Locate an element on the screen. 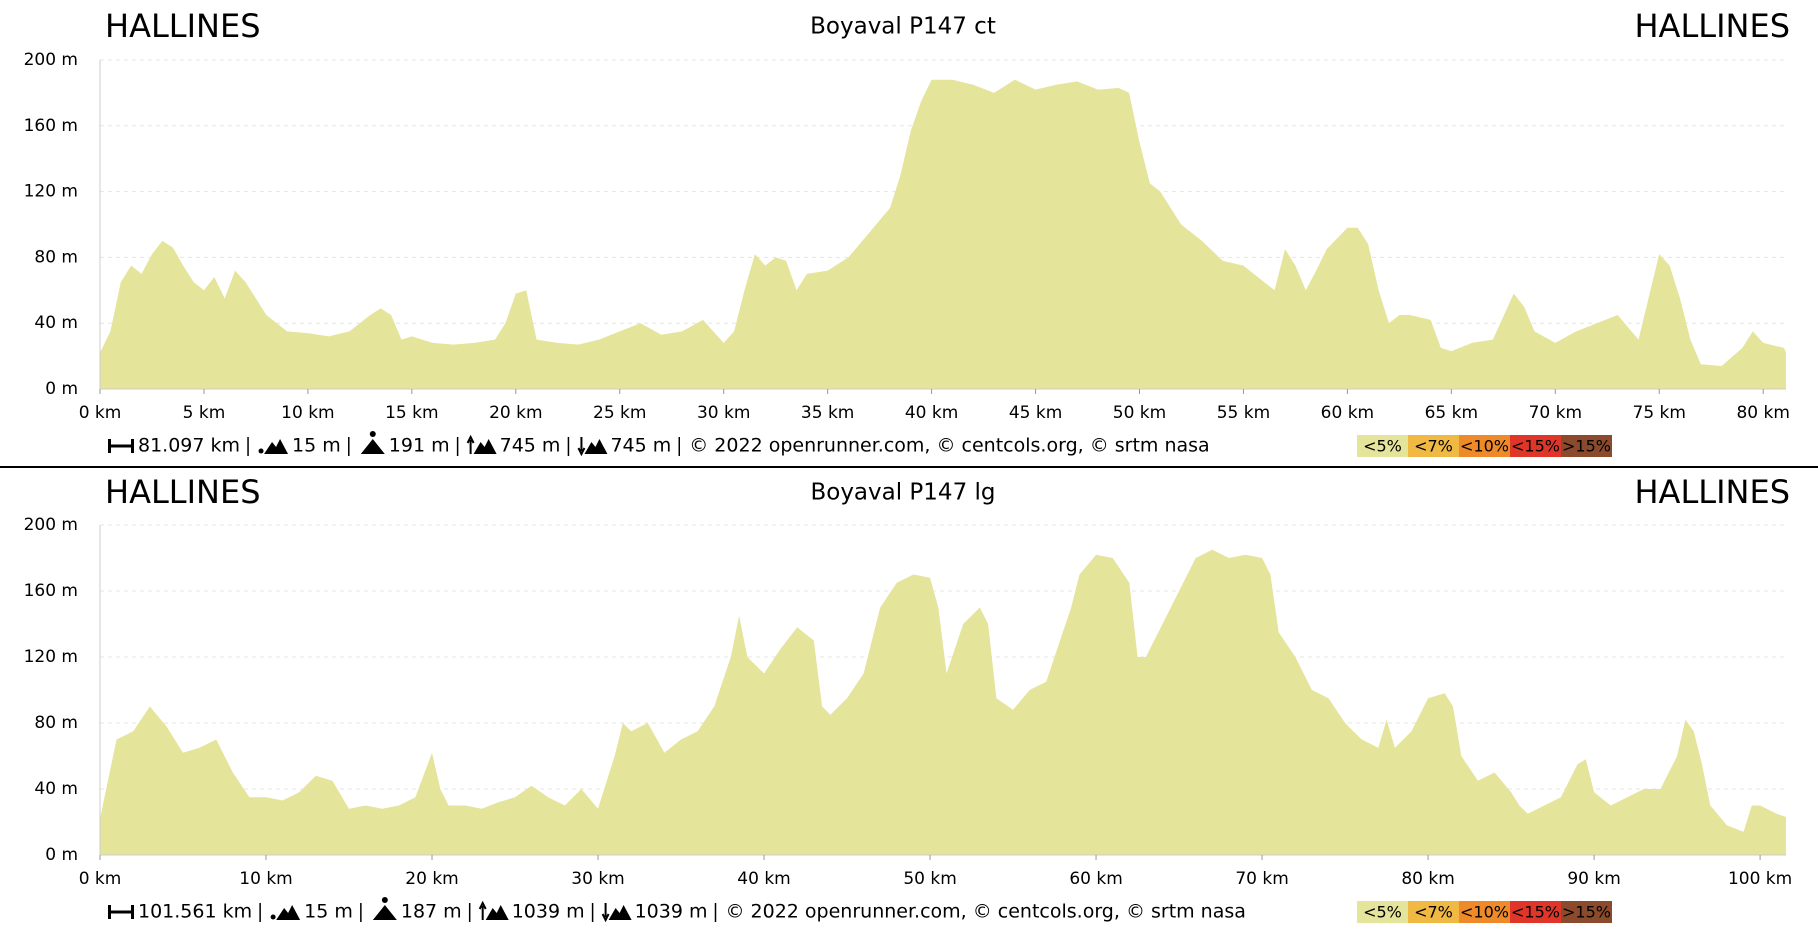 The image size is (1818, 940). x-tick-label: 25 km is located at coordinates (619, 413).